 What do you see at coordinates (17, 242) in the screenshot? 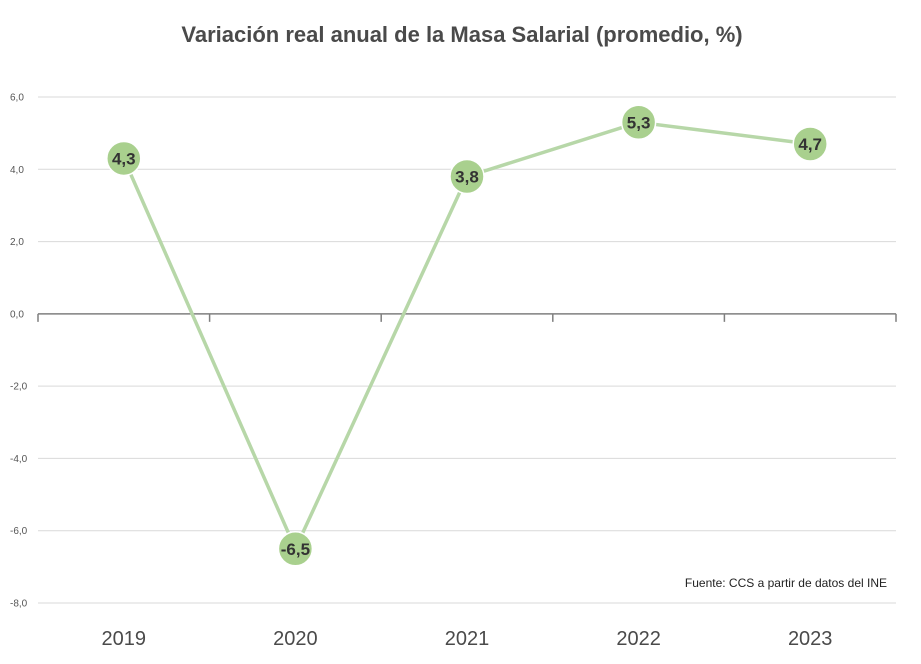
I see `y-tick-label: 2,0` at bounding box center [17, 242].